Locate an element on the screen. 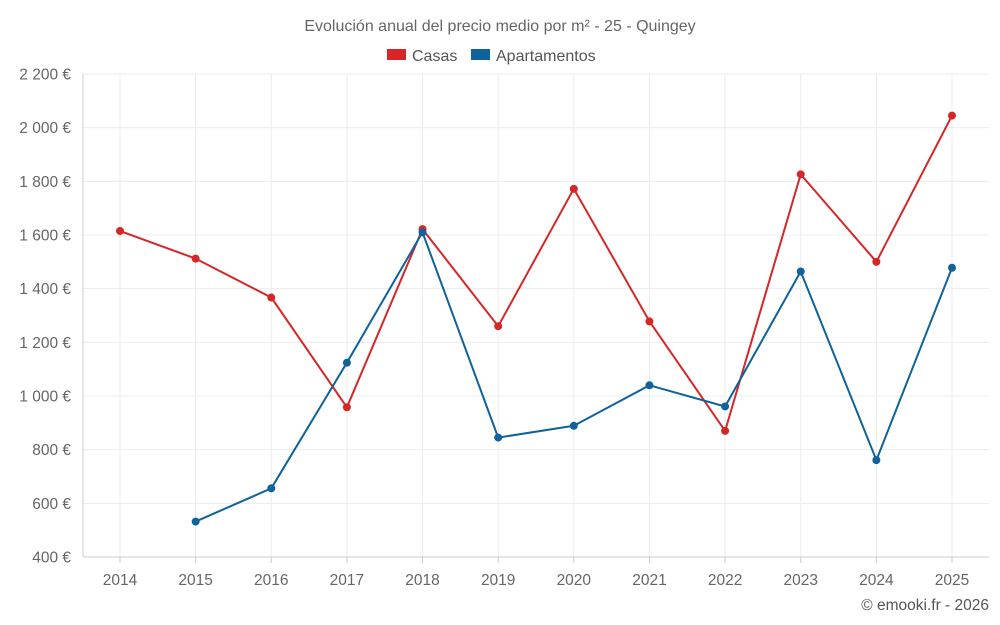  x-tick-label: 2025 is located at coordinates (952, 580).